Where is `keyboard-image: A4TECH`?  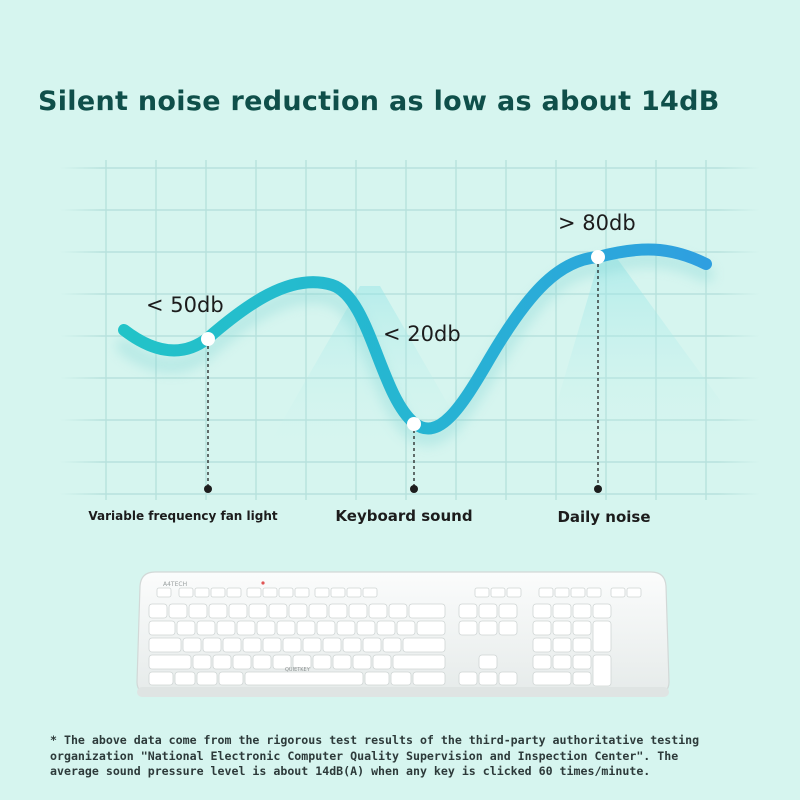 keyboard-image: A4TECH is located at coordinates (403, 633).